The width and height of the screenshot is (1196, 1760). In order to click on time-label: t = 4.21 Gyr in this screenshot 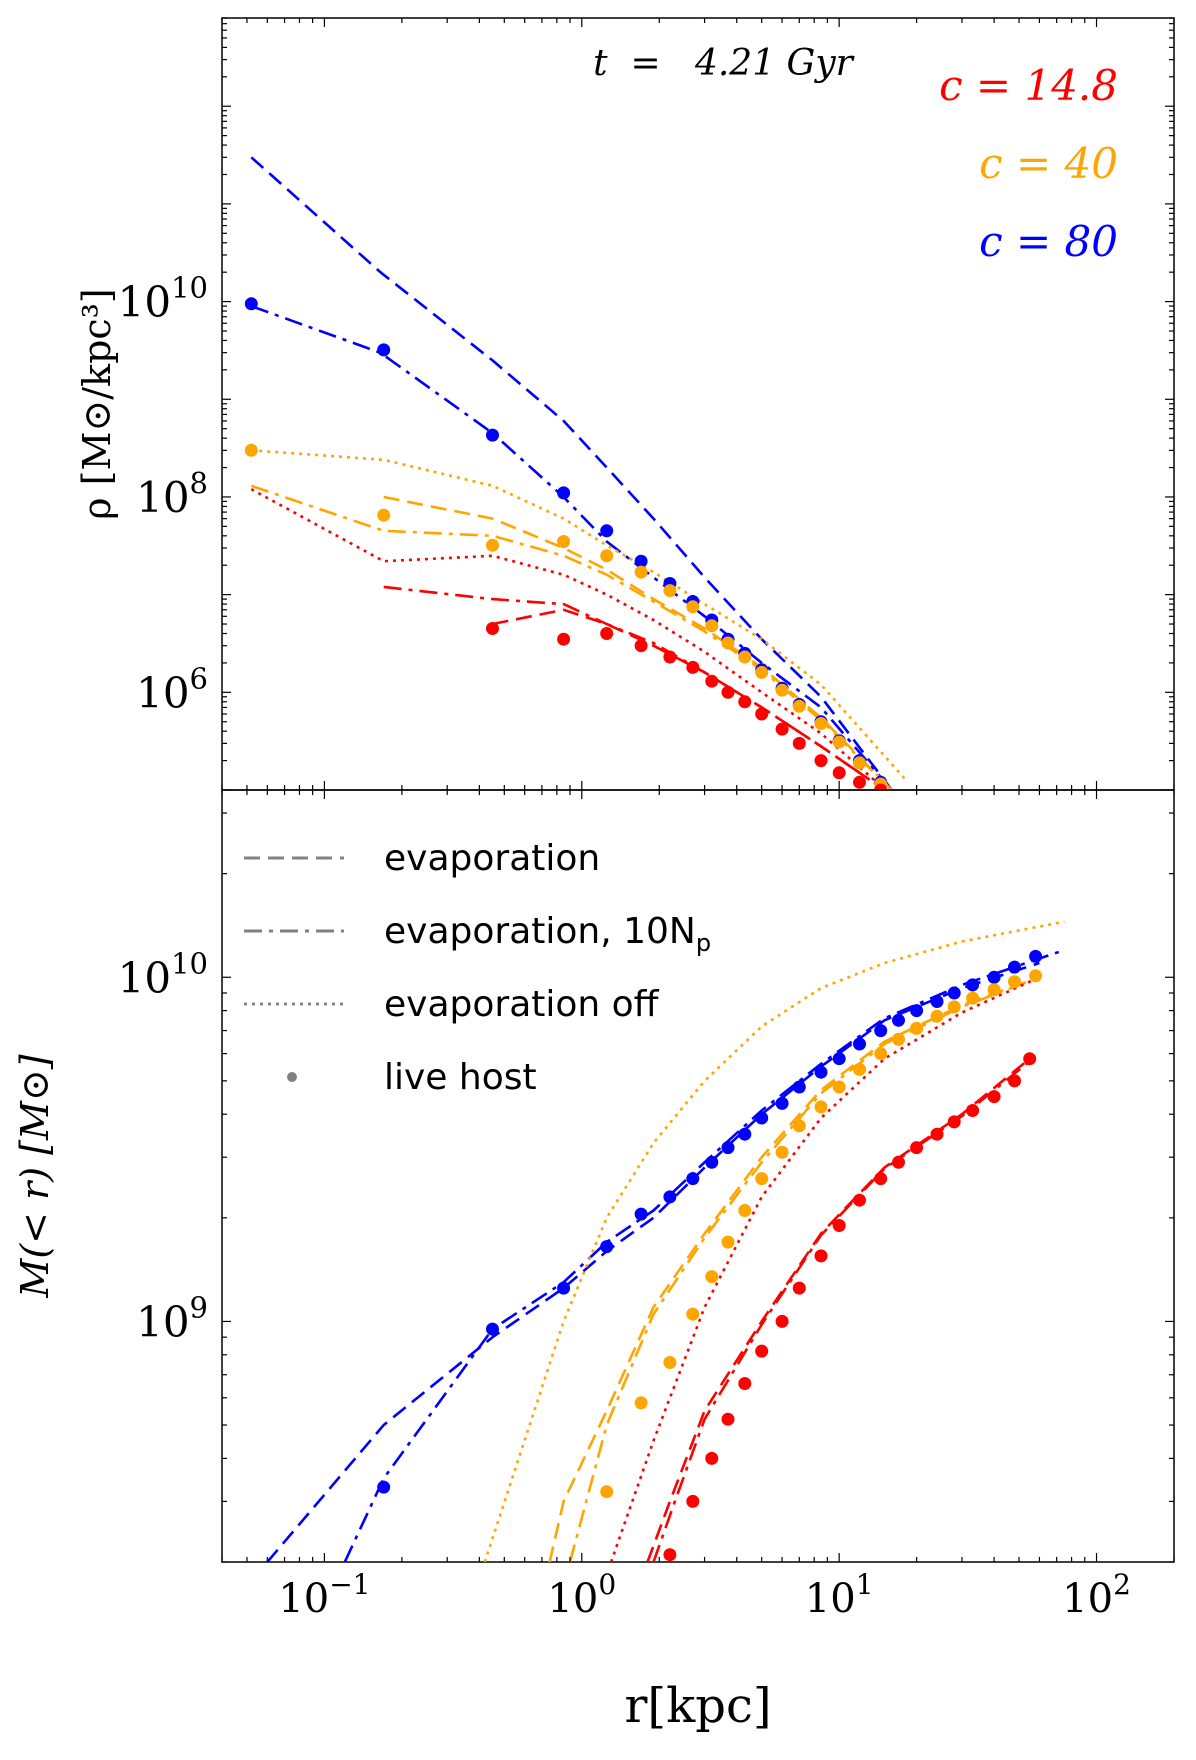, I will do `click(724, 63)`.